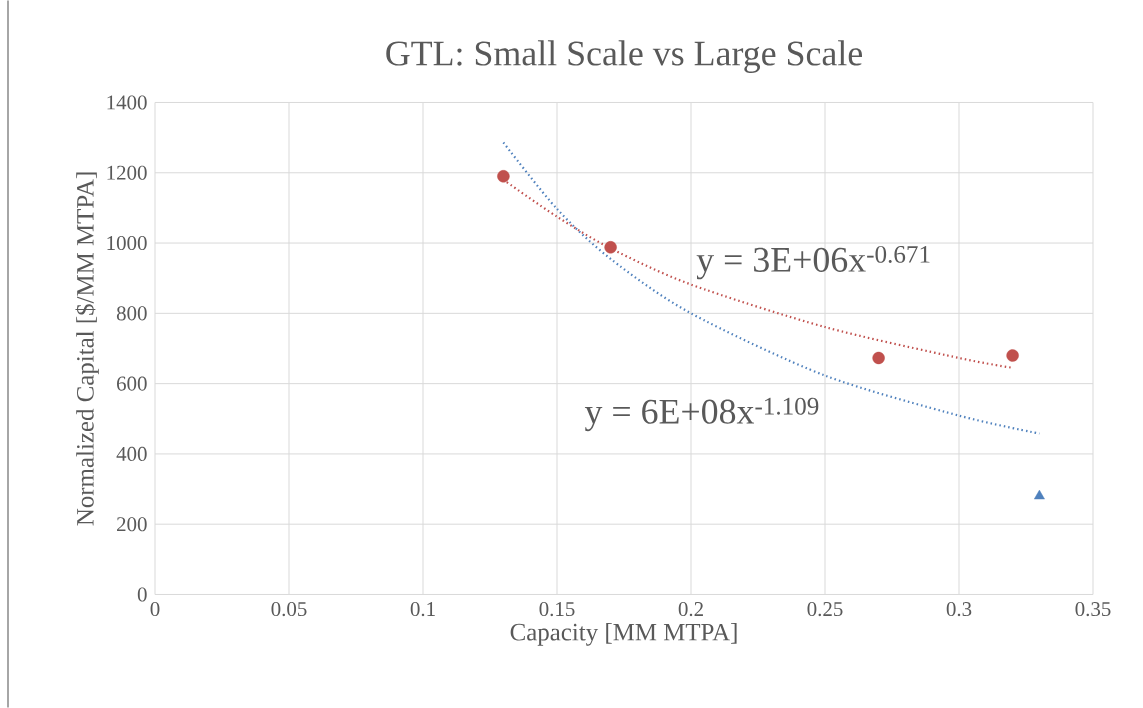 This screenshot has width=1143, height=708. I want to click on x-tick-label: 0.1, so click(422, 609).